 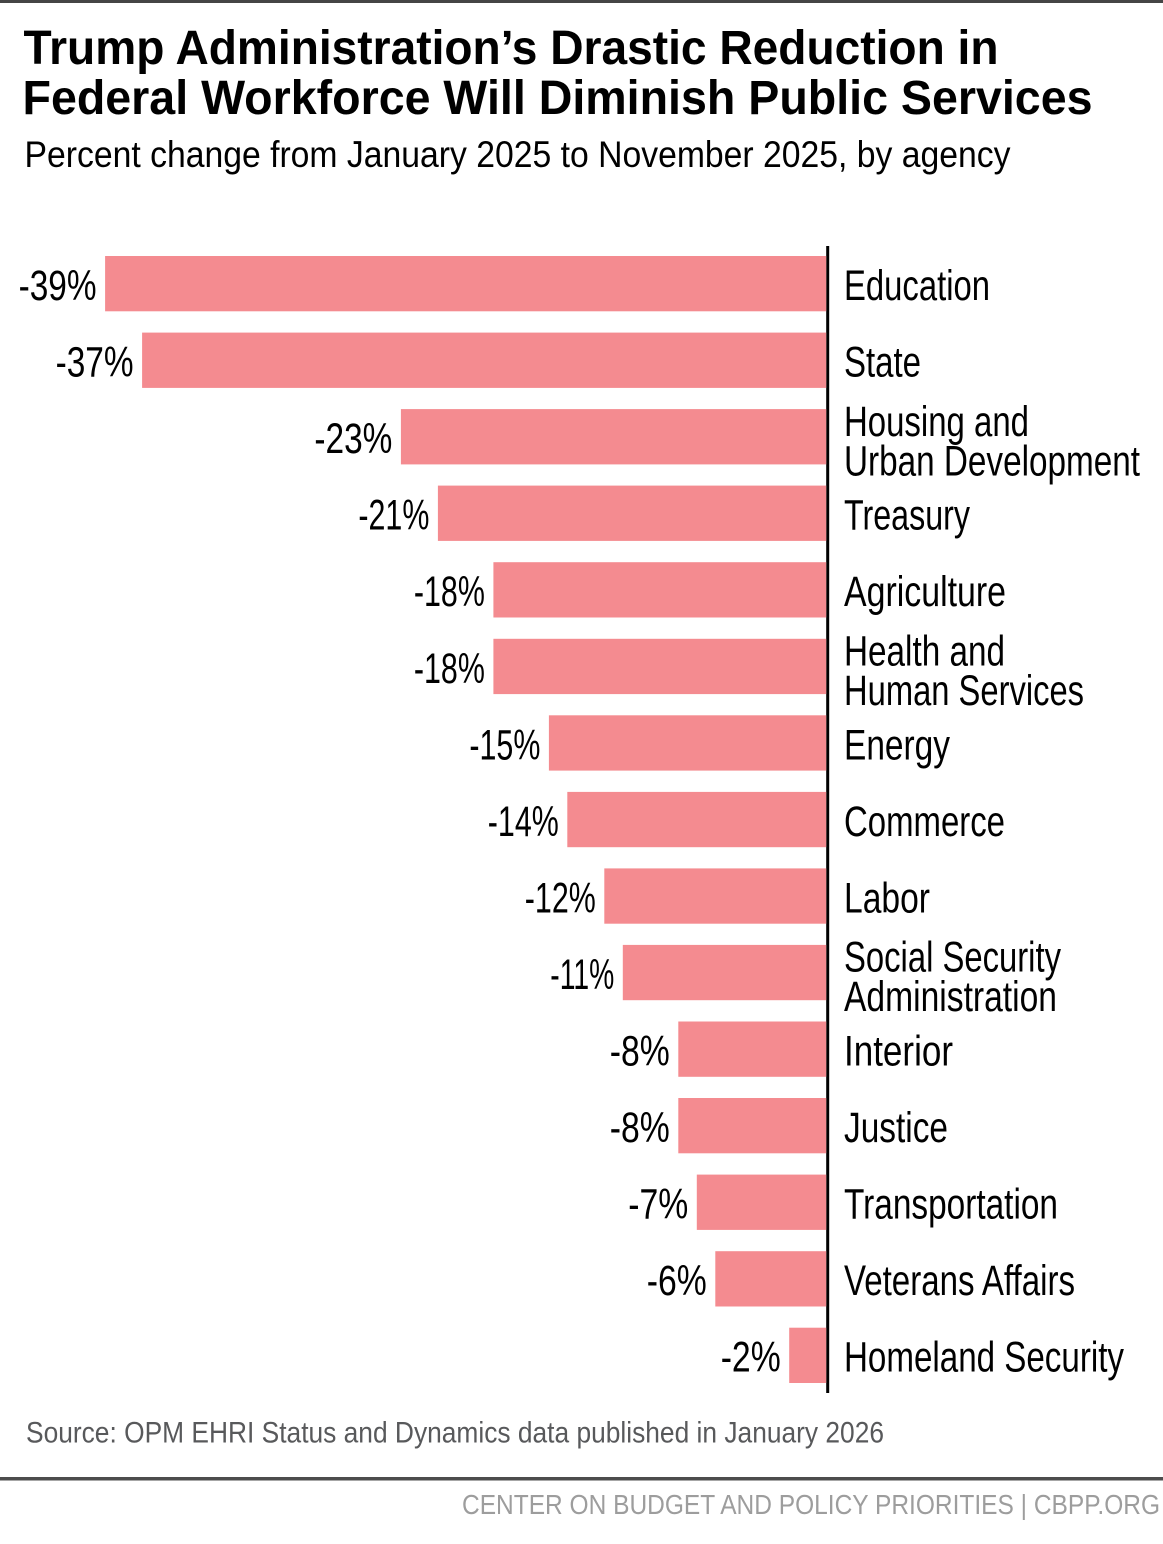 I want to click on svg-text: Social Security, so click(x=952, y=958).